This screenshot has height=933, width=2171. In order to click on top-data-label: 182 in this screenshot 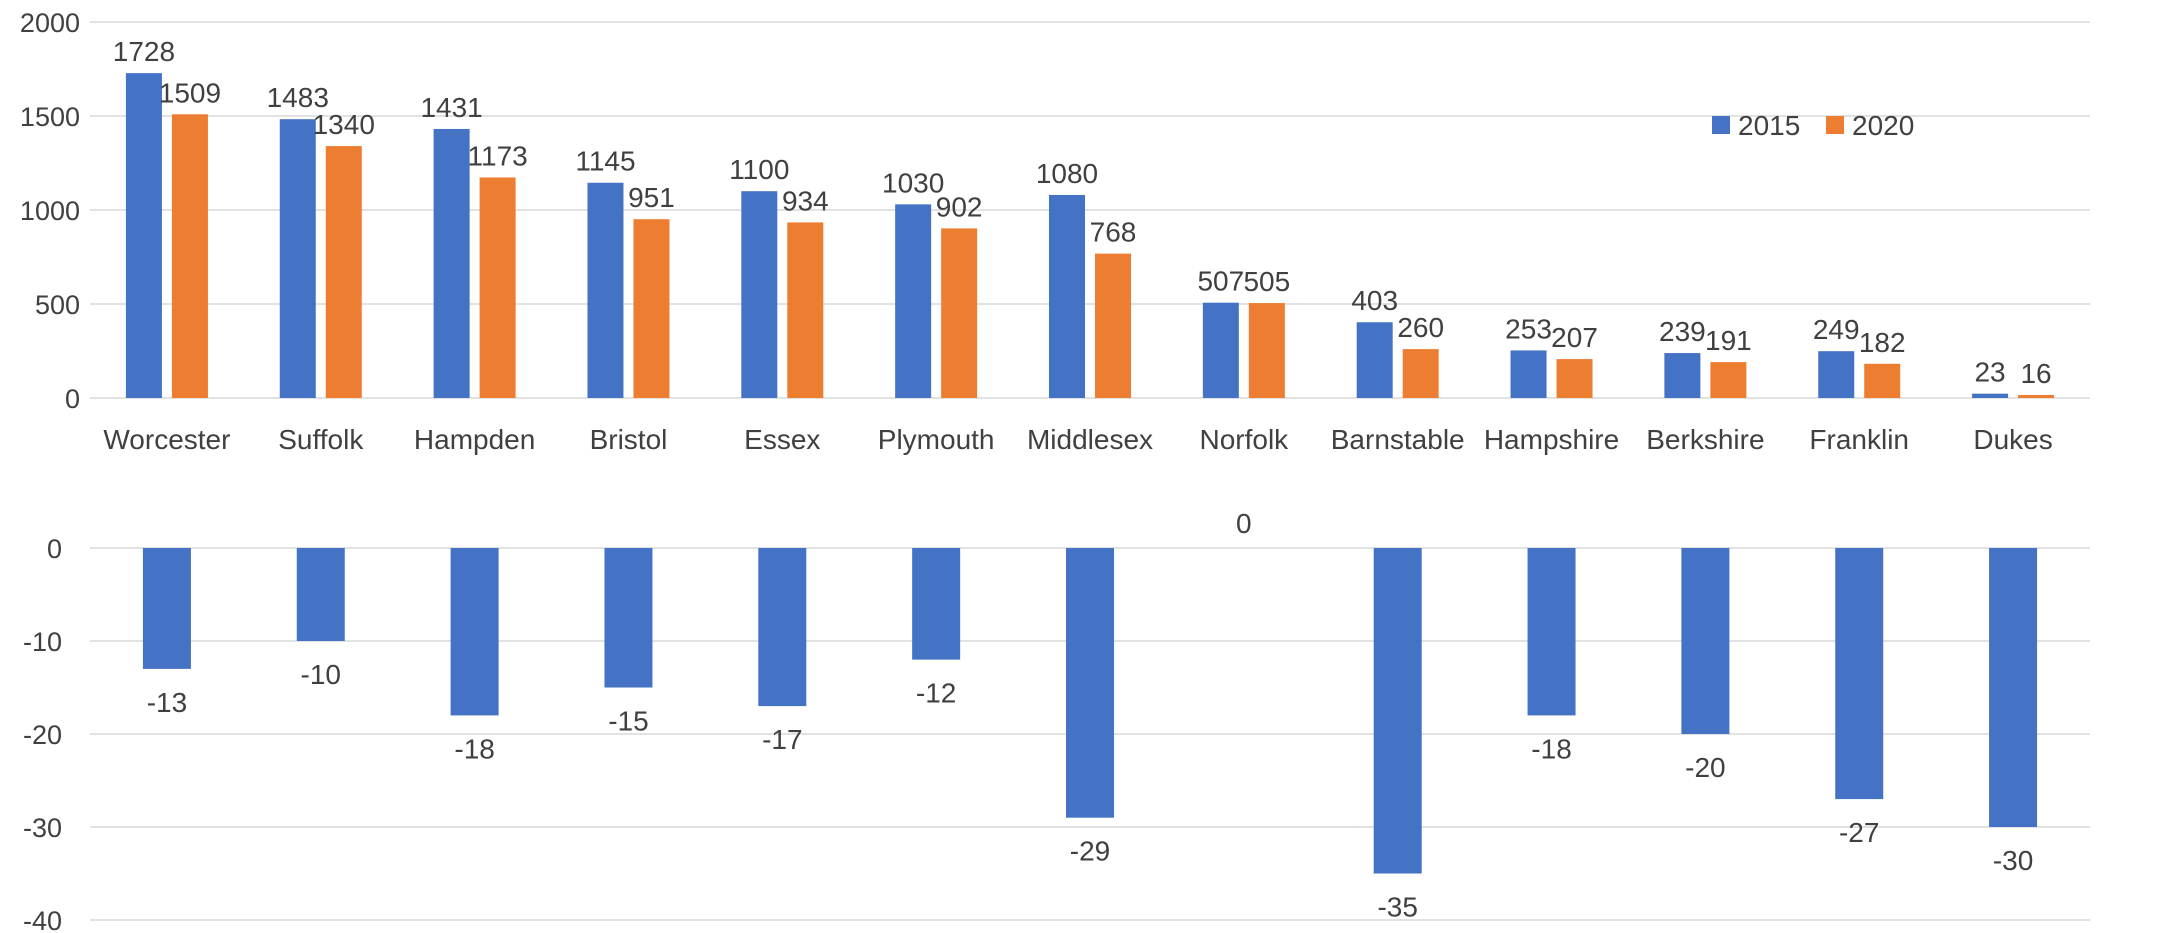, I will do `click(1882, 342)`.